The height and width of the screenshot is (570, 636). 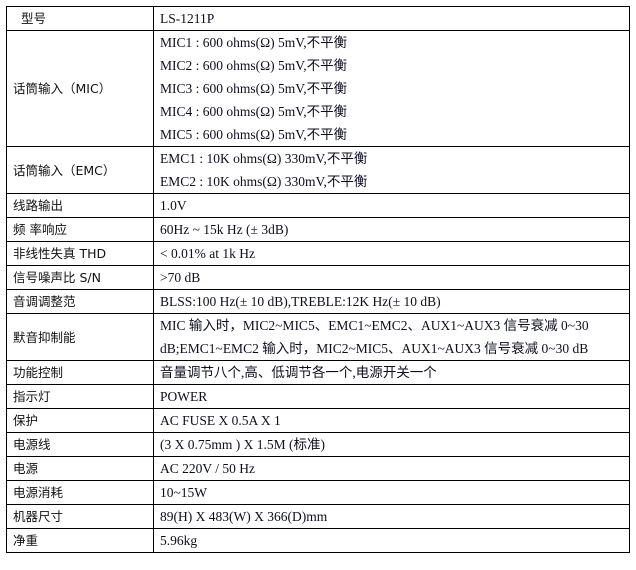 What do you see at coordinates (80, 229) in the screenshot?
I see `spec-label: 频 率响应` at bounding box center [80, 229].